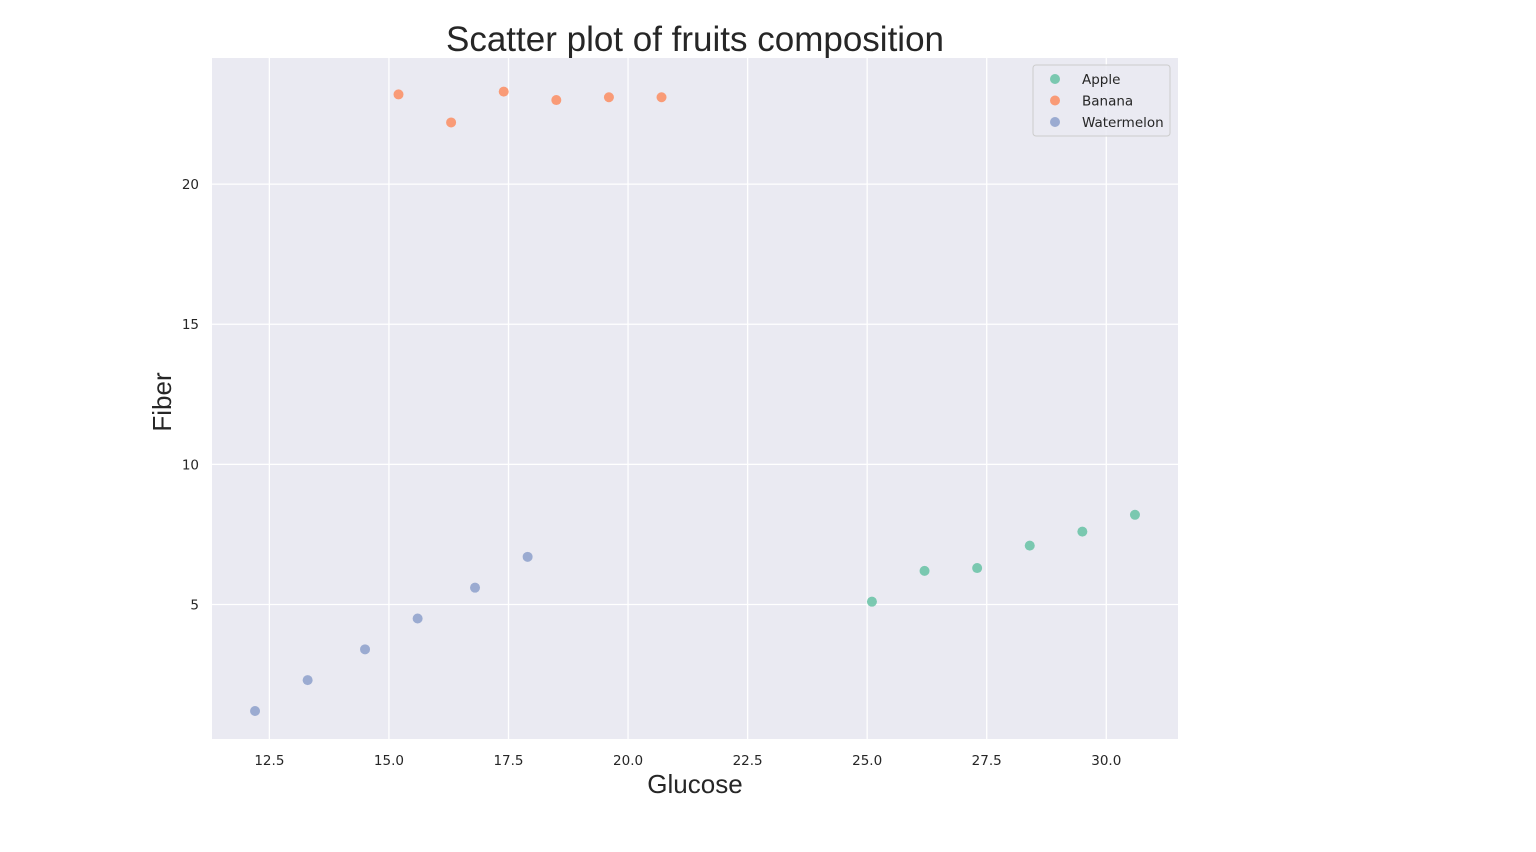 This screenshot has width=1536, height=852. What do you see at coordinates (190, 185) in the screenshot?
I see `y-tick-label: 20` at bounding box center [190, 185].